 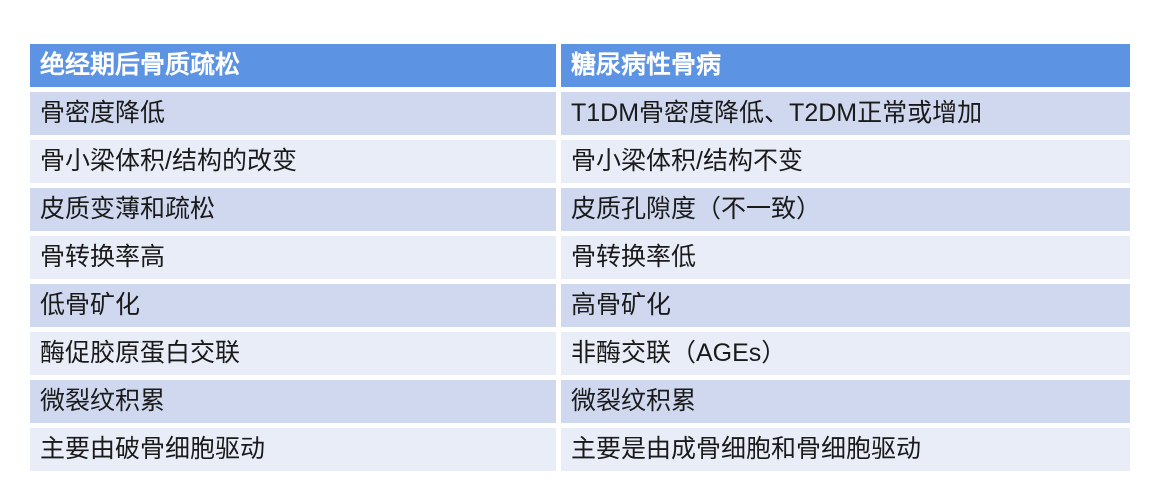 I want to click on table-cell: 高骨矿化, so click(x=845, y=305).